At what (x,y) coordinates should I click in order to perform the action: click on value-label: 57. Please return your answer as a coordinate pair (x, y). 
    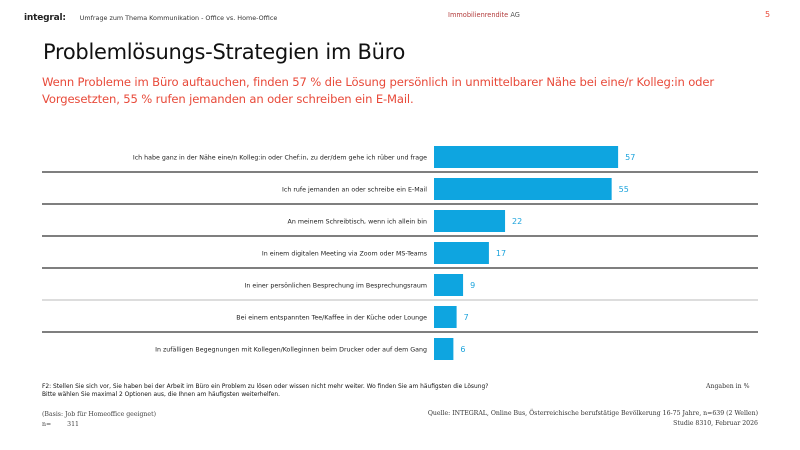
    Looking at the image, I should click on (630, 157).